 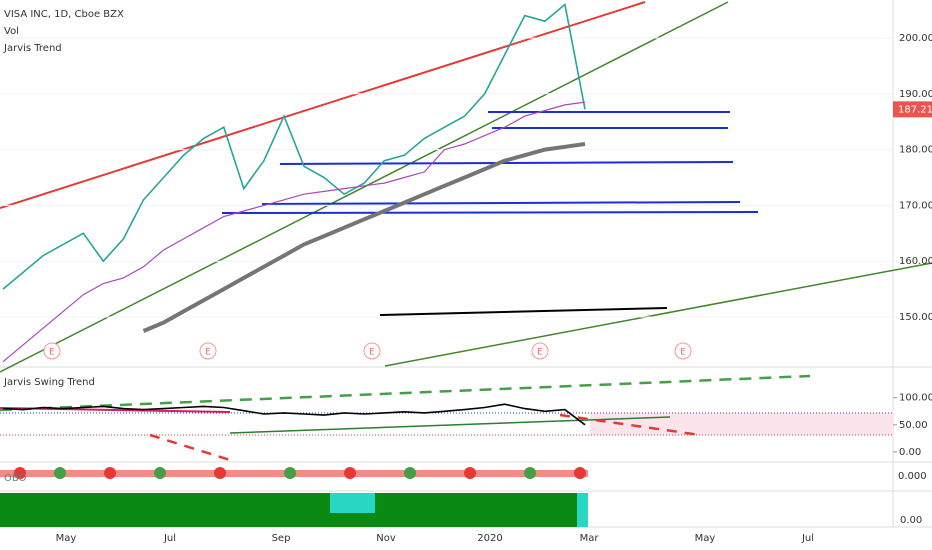 What do you see at coordinates (489, 538) in the screenshot?
I see `x-tick-label: 2020` at bounding box center [489, 538].